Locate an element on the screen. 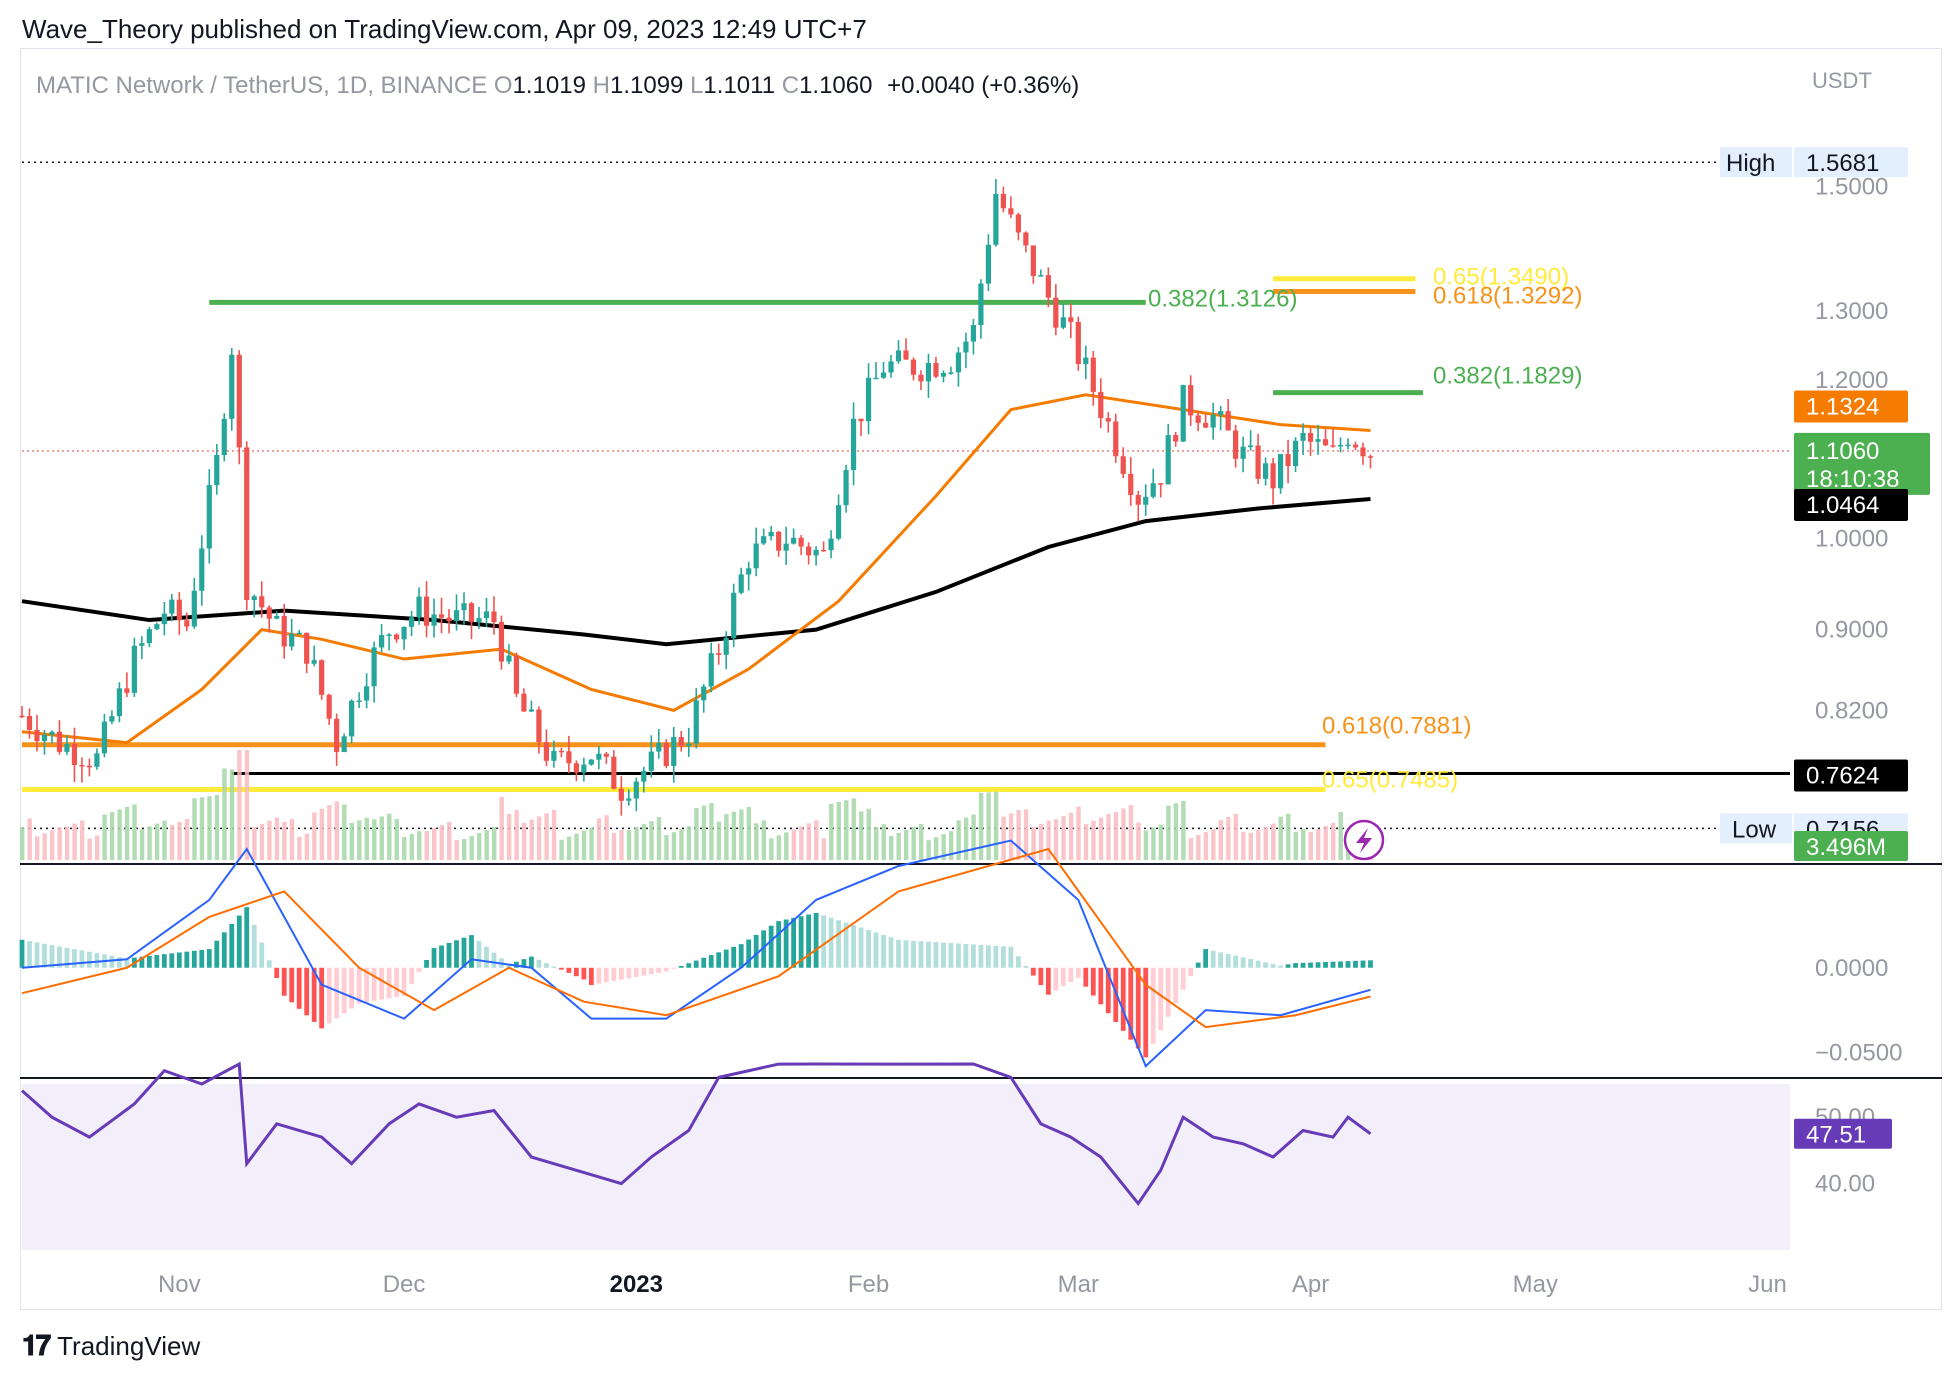 The image size is (1958, 1378). close-value: 1.1060 is located at coordinates (836, 85).